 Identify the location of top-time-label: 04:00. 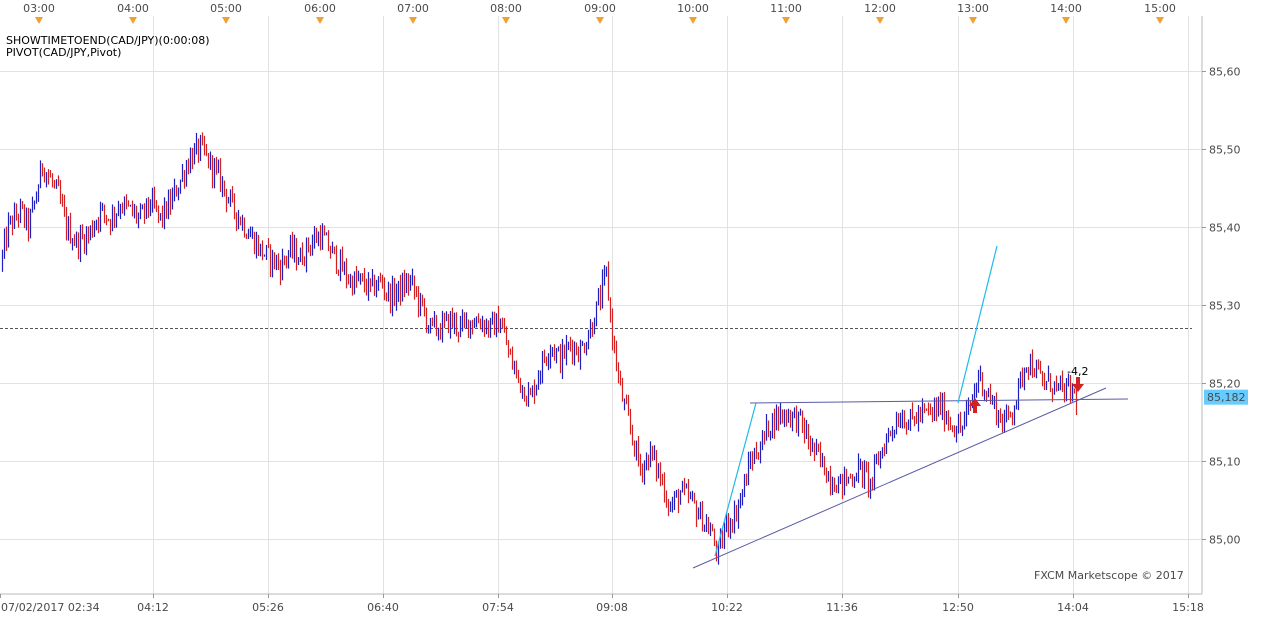
(133, 8).